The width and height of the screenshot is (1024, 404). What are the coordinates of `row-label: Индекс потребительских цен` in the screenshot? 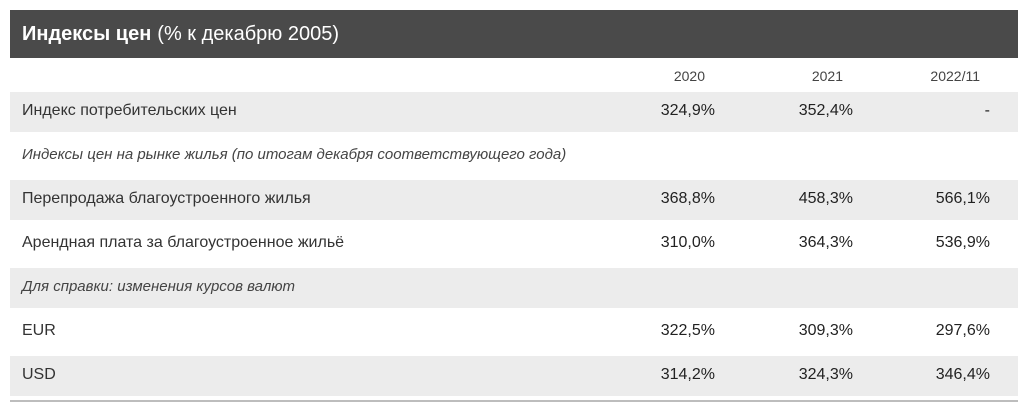 It's located at (129, 110).